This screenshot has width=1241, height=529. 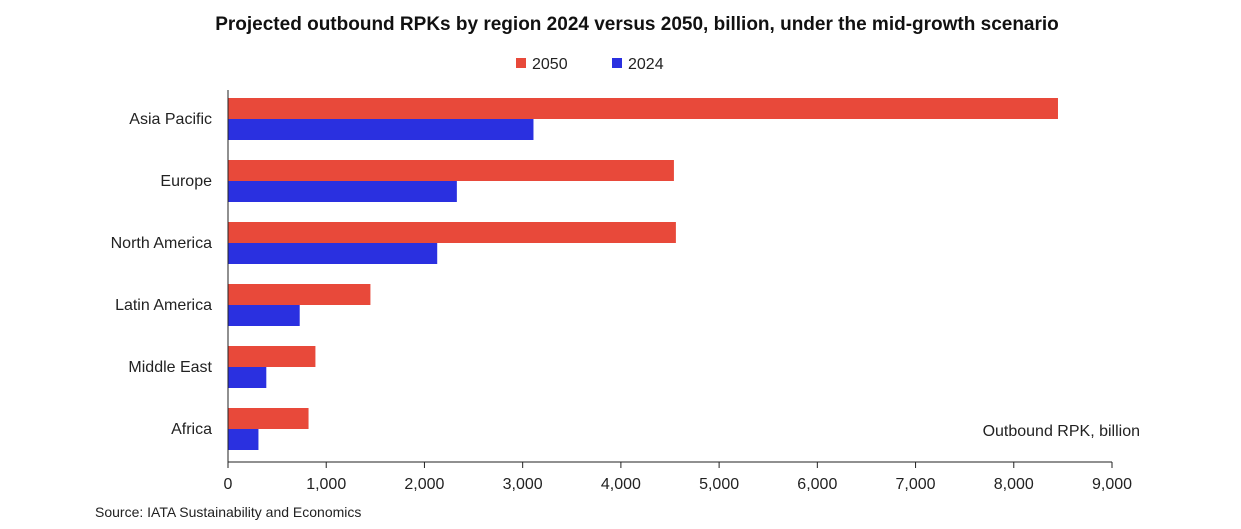 What do you see at coordinates (247, 377) in the screenshot?
I see `bar-middle-east-2024` at bounding box center [247, 377].